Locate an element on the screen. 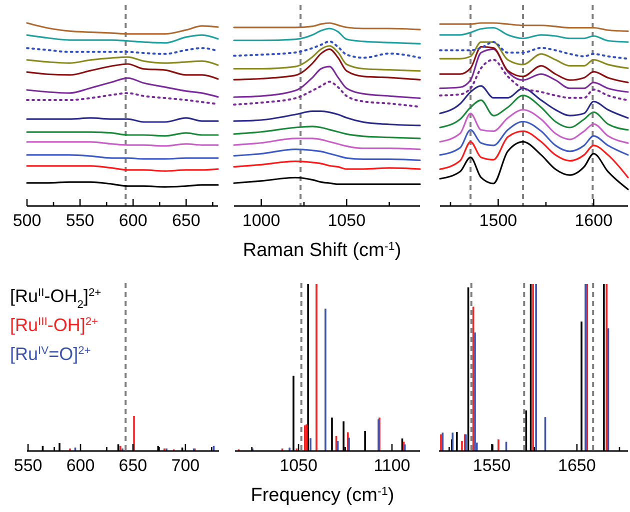 Image resolution: width=630 pixels, height=512 pixels. x-tick-label: 1650 is located at coordinates (577, 465).